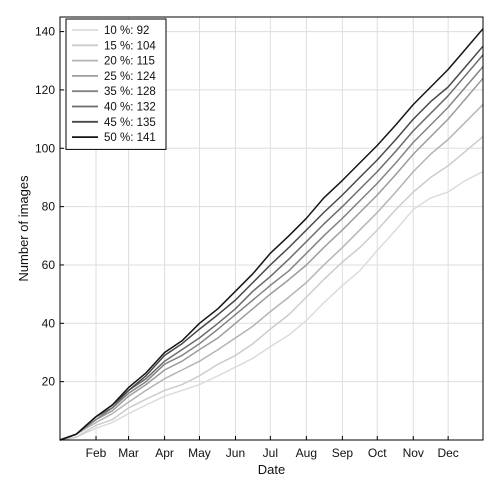 The width and height of the screenshot is (500, 491). I want to click on y-tick-label: 140, so click(45, 32).